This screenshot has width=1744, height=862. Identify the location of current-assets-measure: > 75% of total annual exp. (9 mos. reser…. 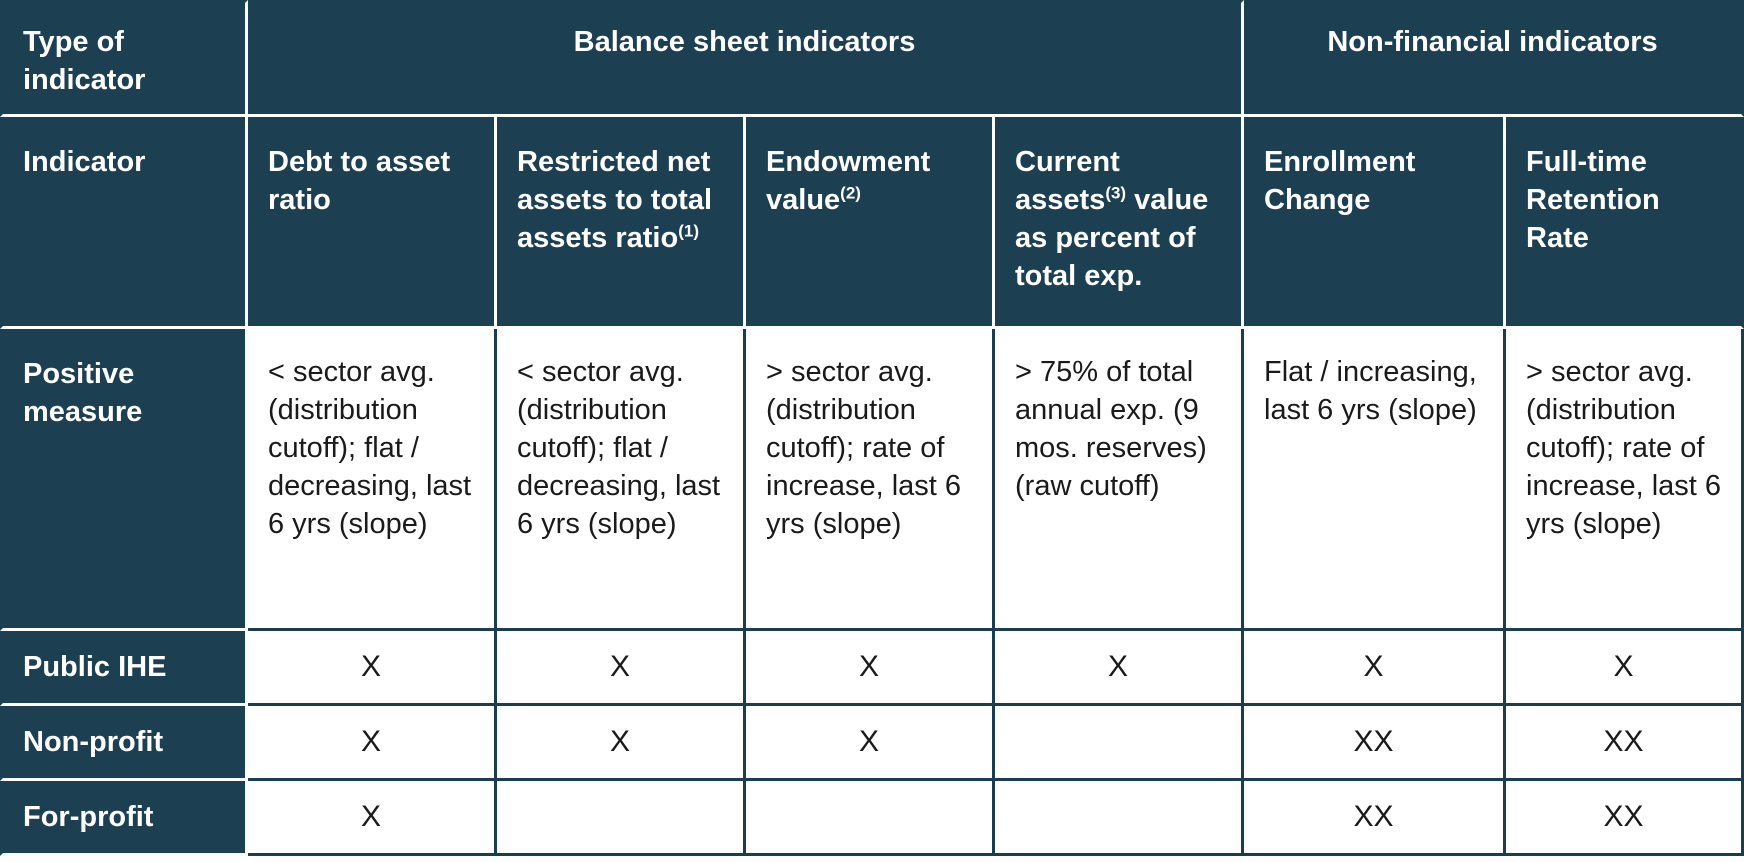
(1111, 429).